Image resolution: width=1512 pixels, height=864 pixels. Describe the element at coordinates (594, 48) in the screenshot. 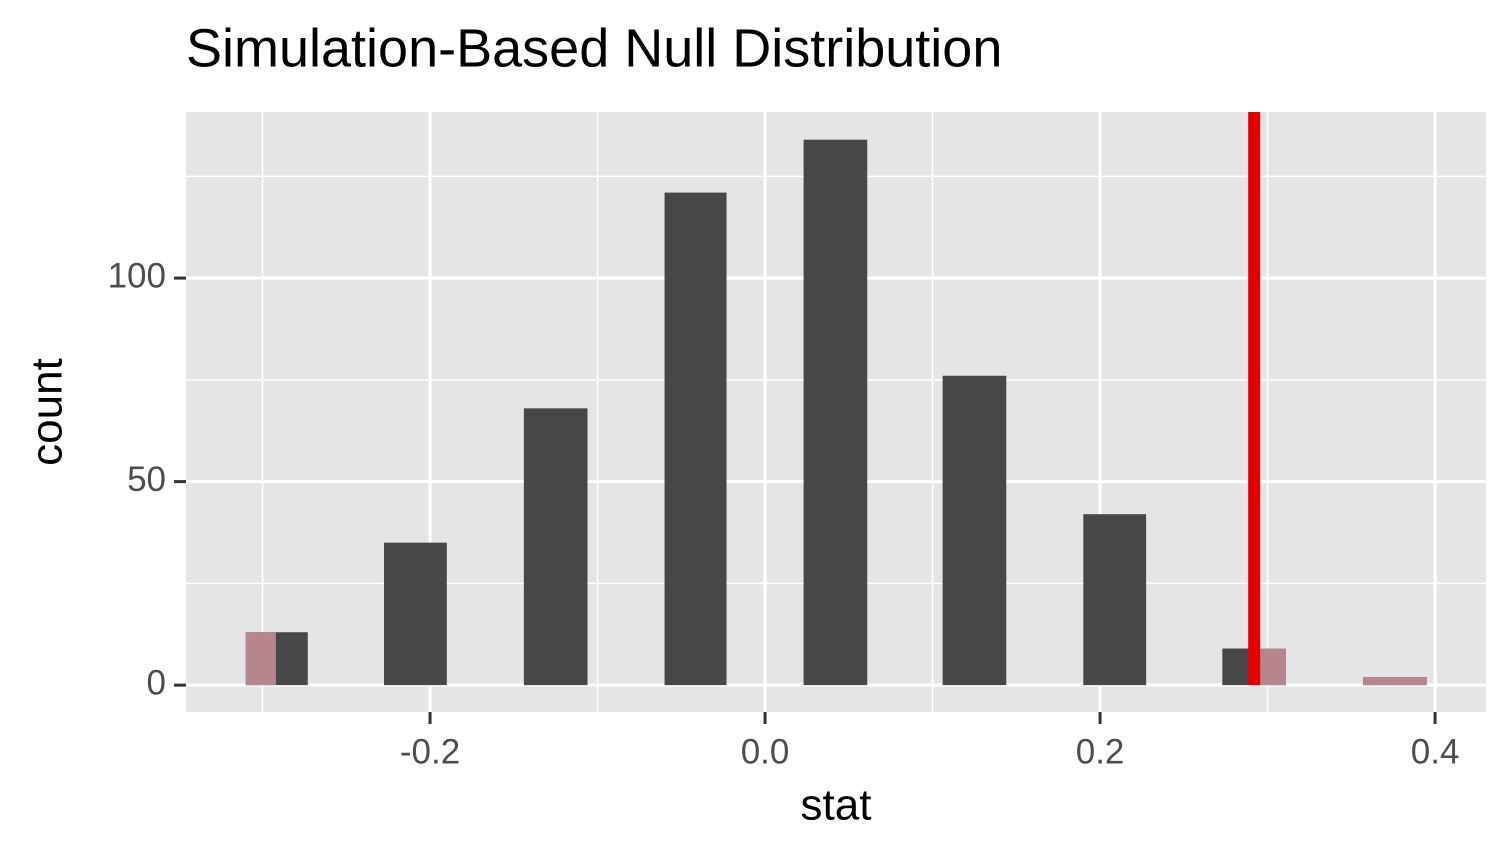

I see `chart-title: Simulation-Based Null Distribution` at that location.